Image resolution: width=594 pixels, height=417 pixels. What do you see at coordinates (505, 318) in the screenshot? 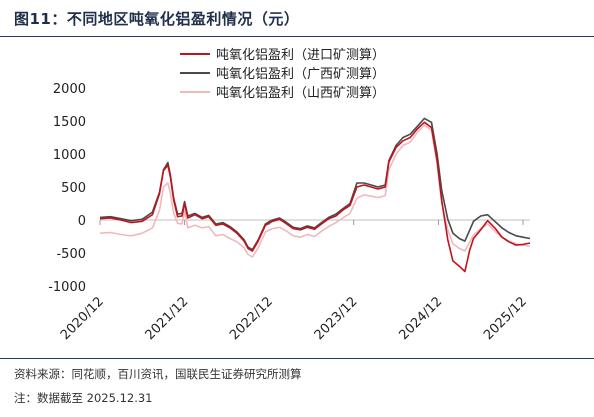
I see `x-tick-label: 2025/12` at bounding box center [505, 318].